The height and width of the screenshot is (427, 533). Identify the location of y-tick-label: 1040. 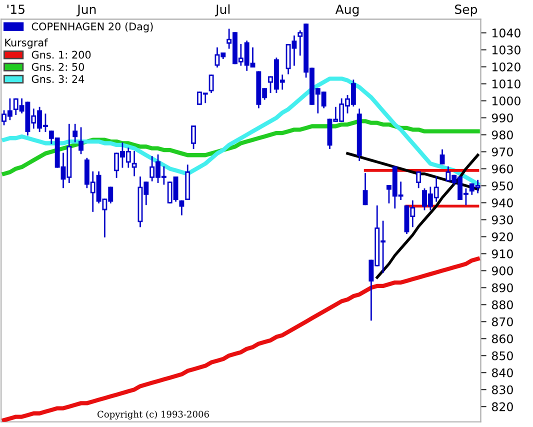
(506, 33).